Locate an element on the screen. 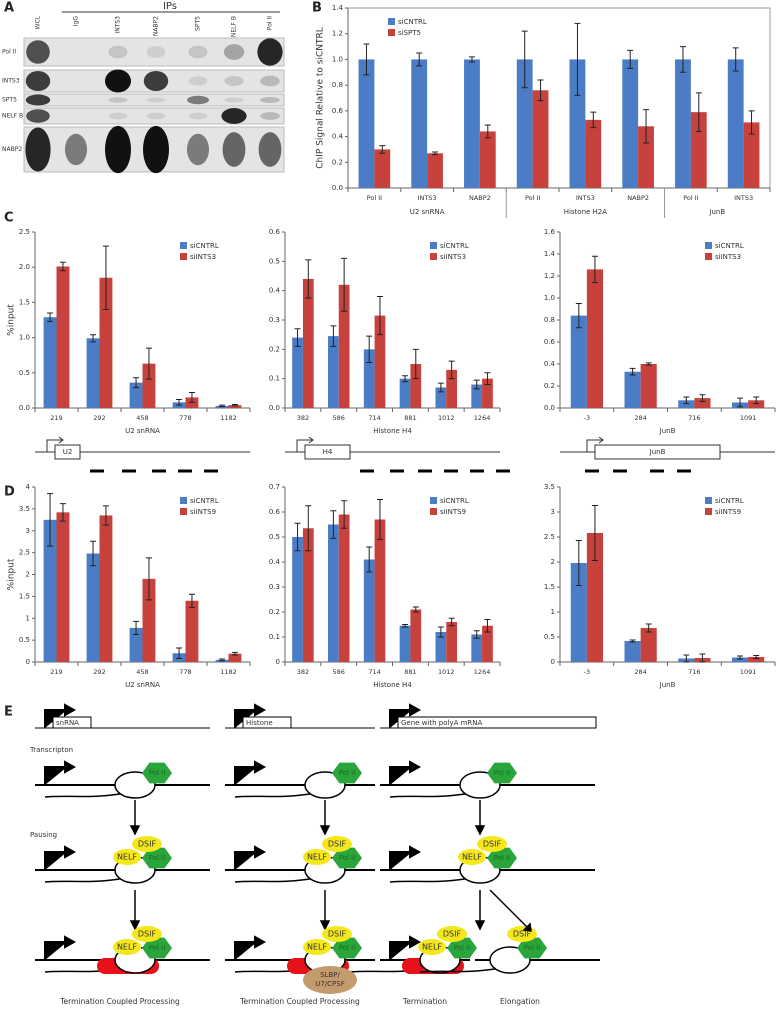 The height and width of the screenshot is (1010, 784). x-axis-label: Histone H4 is located at coordinates (392, 685).